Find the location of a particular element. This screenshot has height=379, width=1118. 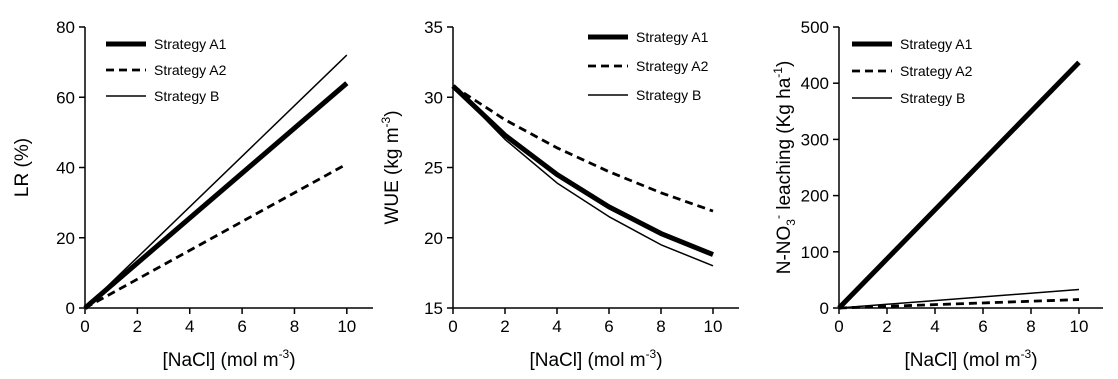

y-tick-label: 300 is located at coordinates (815, 139).